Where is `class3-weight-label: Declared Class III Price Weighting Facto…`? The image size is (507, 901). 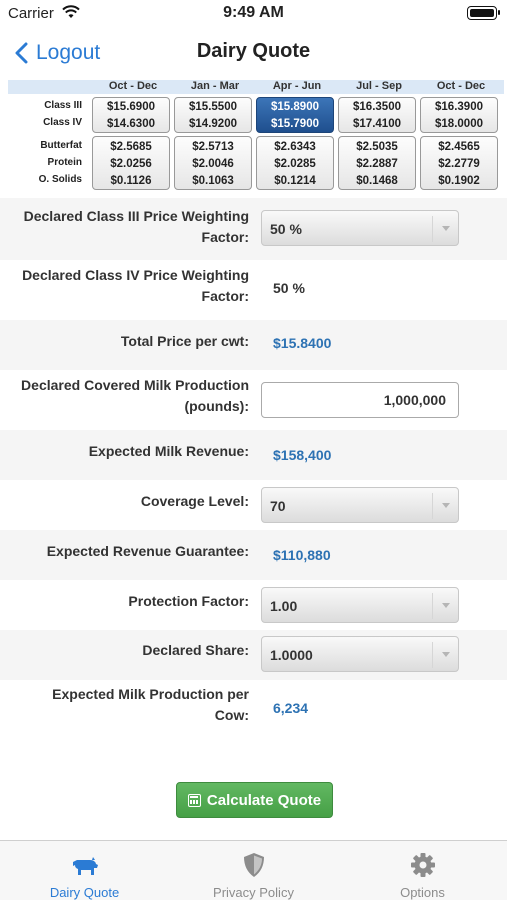
class3-weight-label: Declared Class III Price Weighting Facto… is located at coordinates (136, 226).